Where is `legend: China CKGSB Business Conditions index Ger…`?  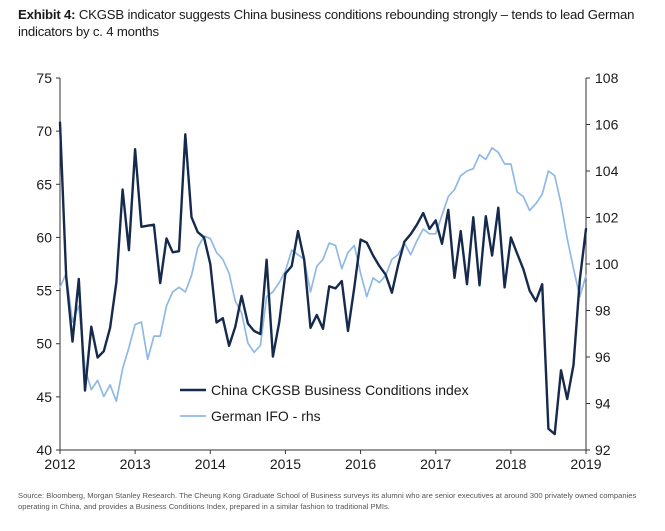 legend: China CKGSB Business Conditions index Ger… is located at coordinates (324, 403).